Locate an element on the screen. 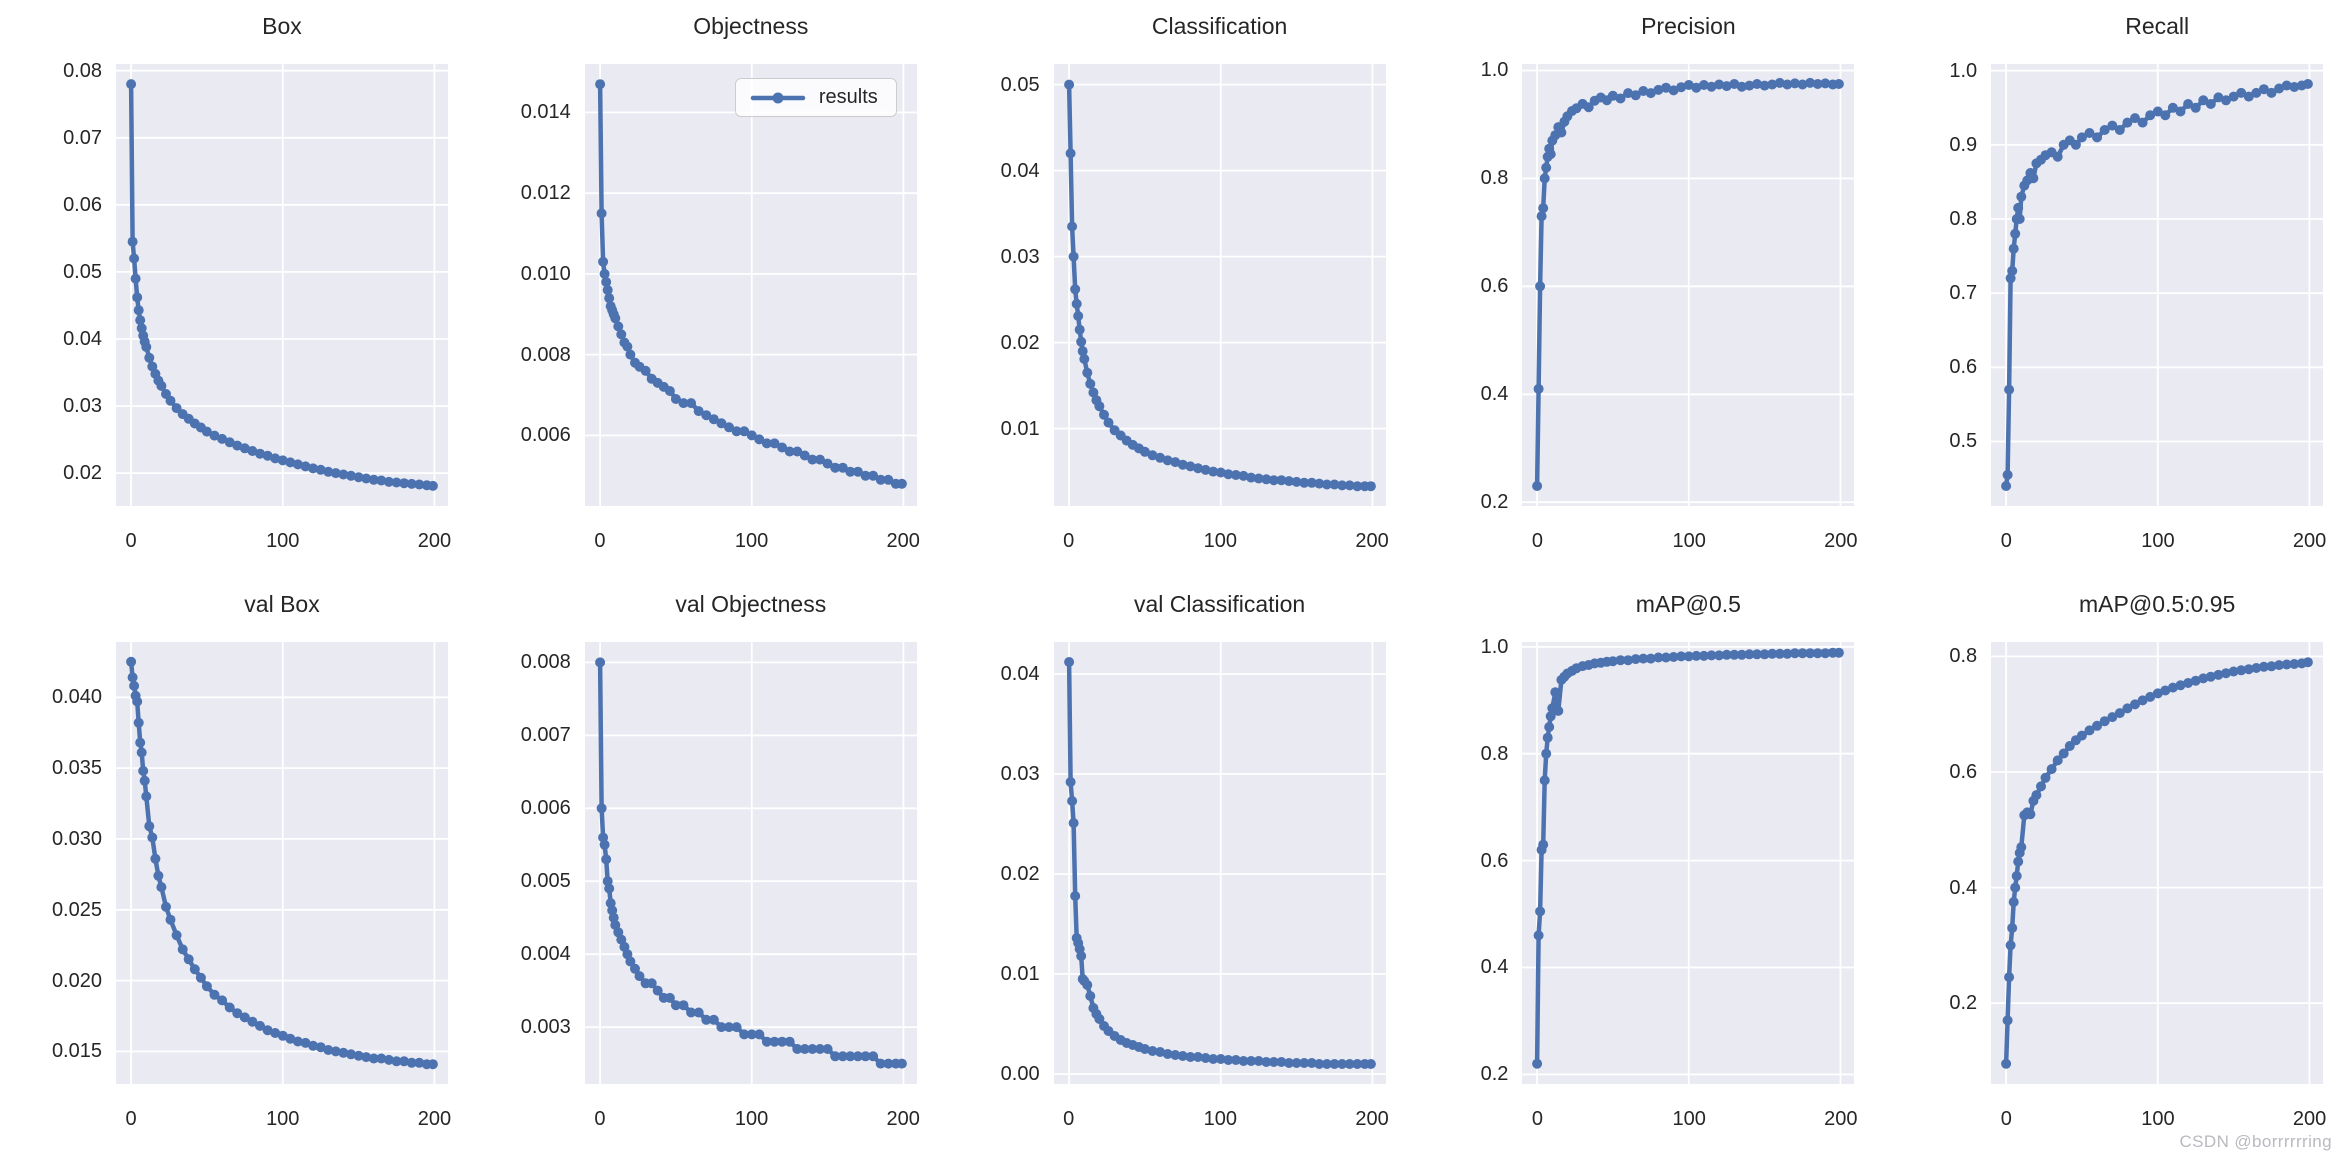 This screenshot has width=2344, height=1155. y-tick-label: 0.03 is located at coordinates (82, 406).